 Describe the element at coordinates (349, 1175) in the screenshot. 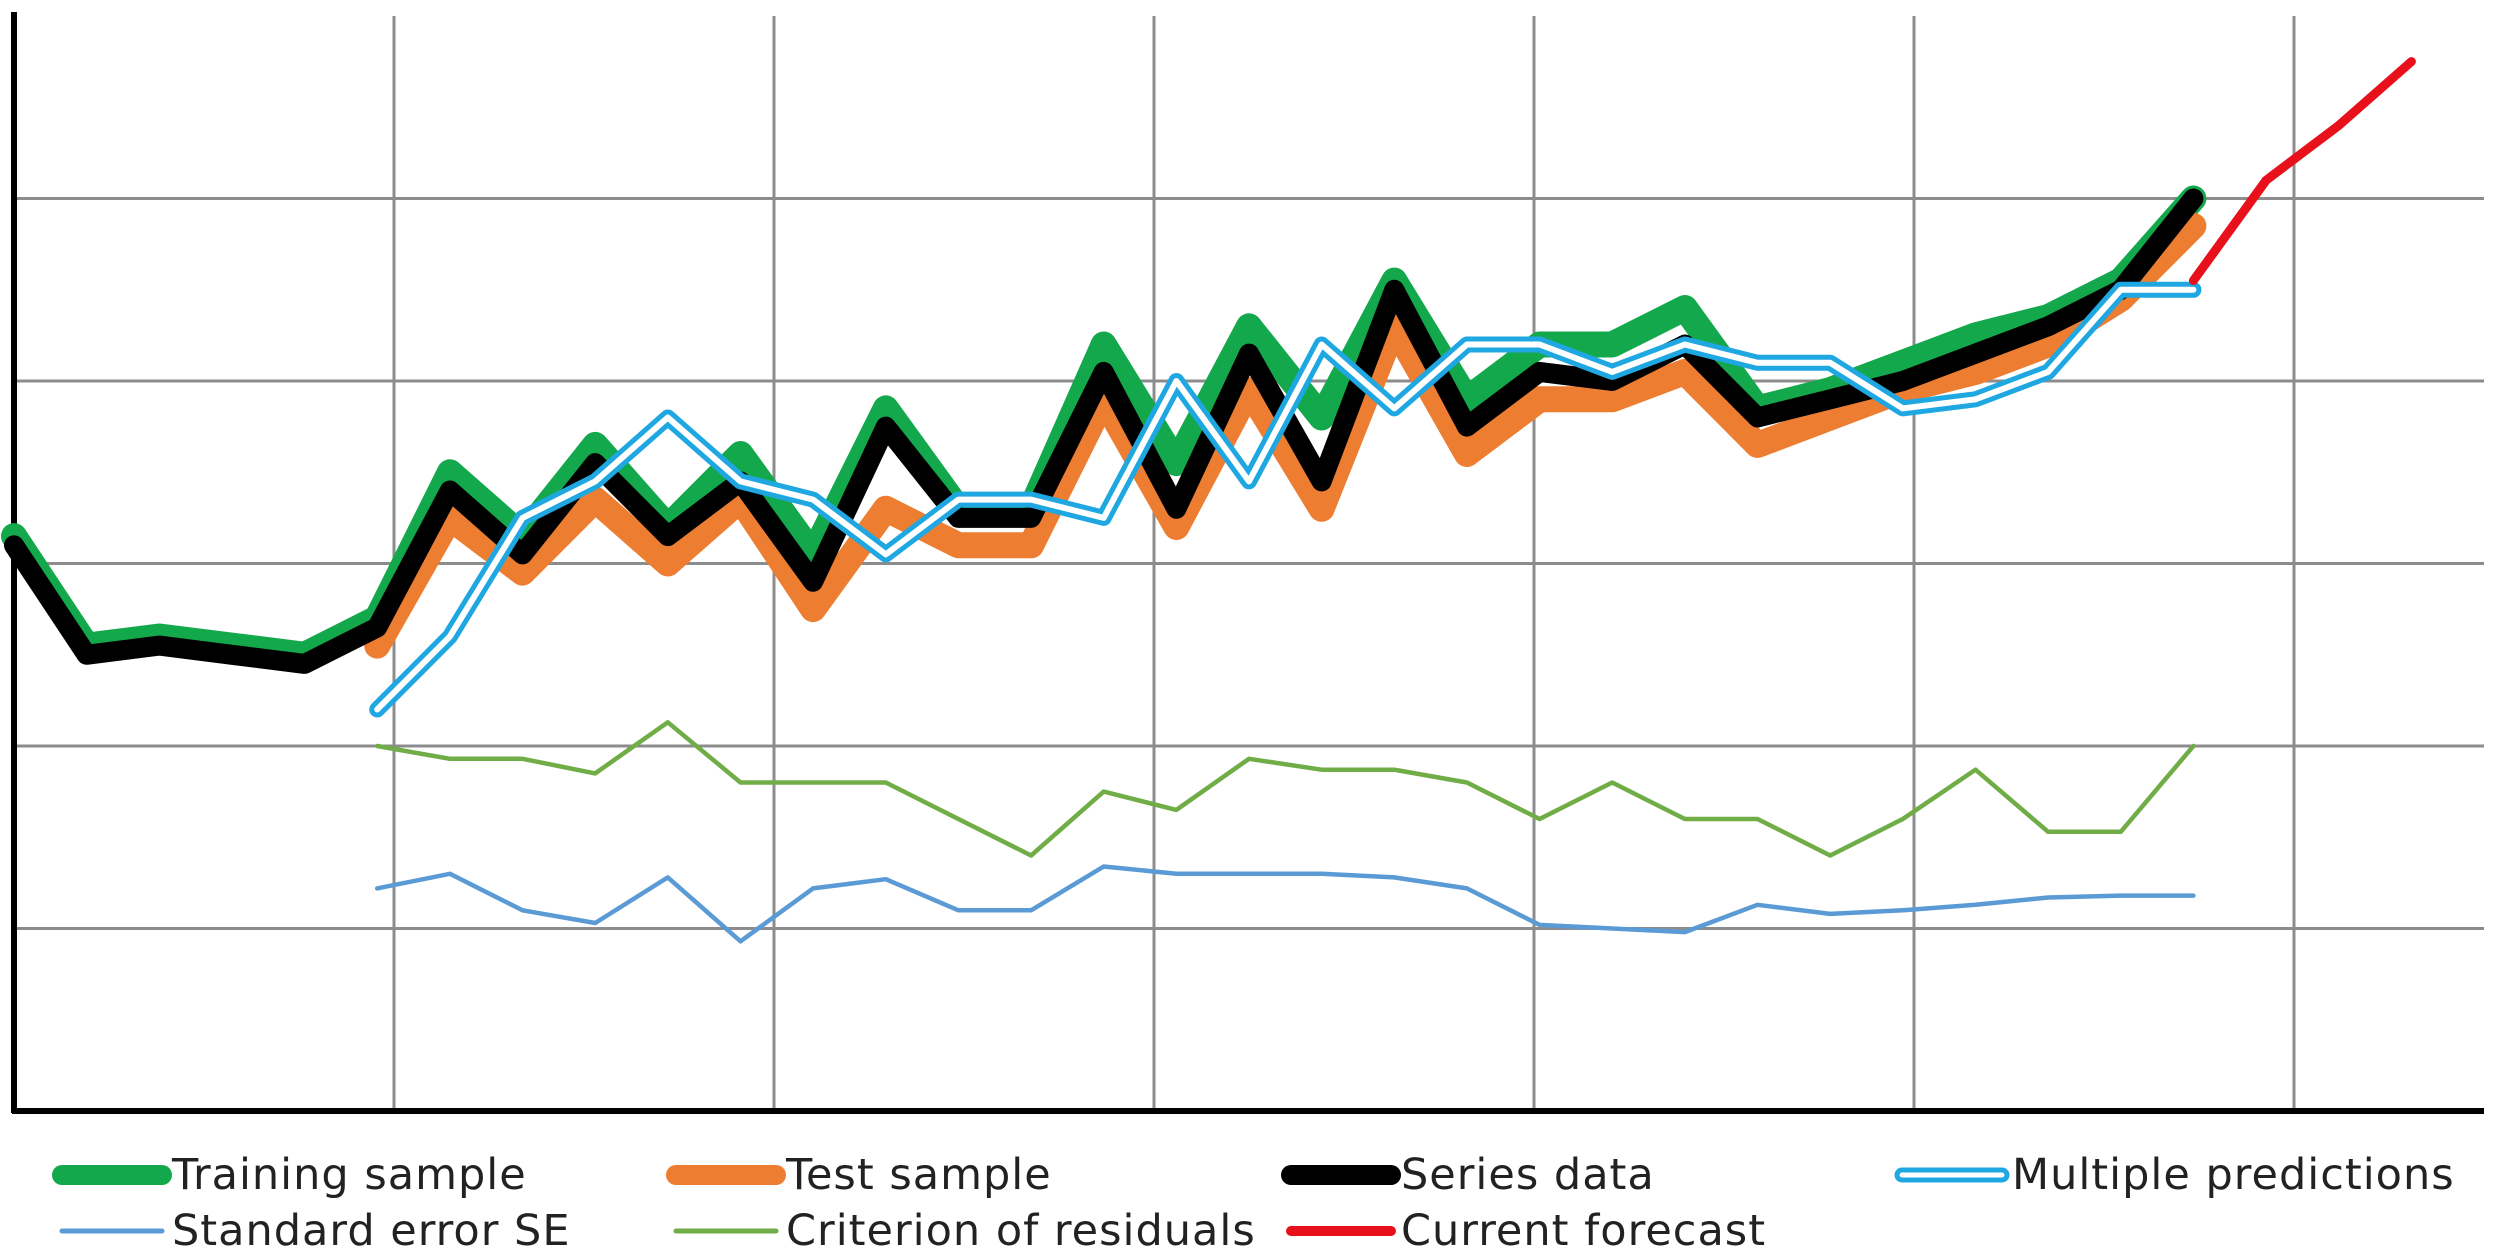

I see `legend-label: Training sample` at that location.